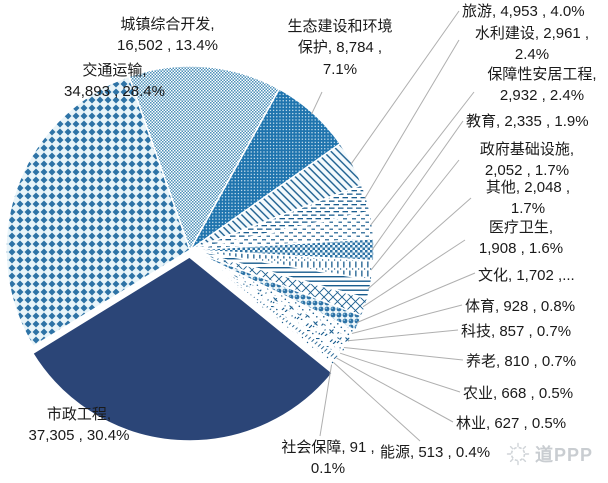  I want to click on leader-line-tourism, so click(405, 87).